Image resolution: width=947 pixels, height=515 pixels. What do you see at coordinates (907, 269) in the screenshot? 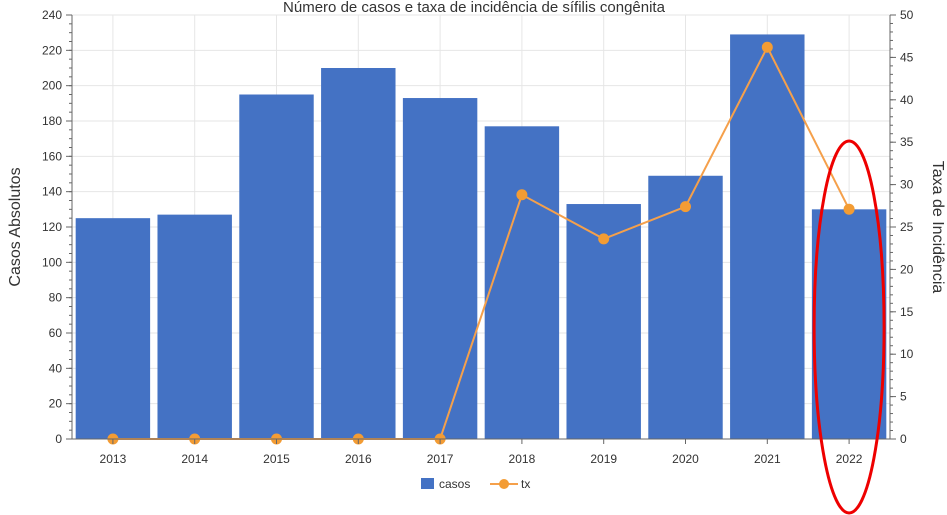
I see `y2-tick-label: 20` at bounding box center [907, 269].